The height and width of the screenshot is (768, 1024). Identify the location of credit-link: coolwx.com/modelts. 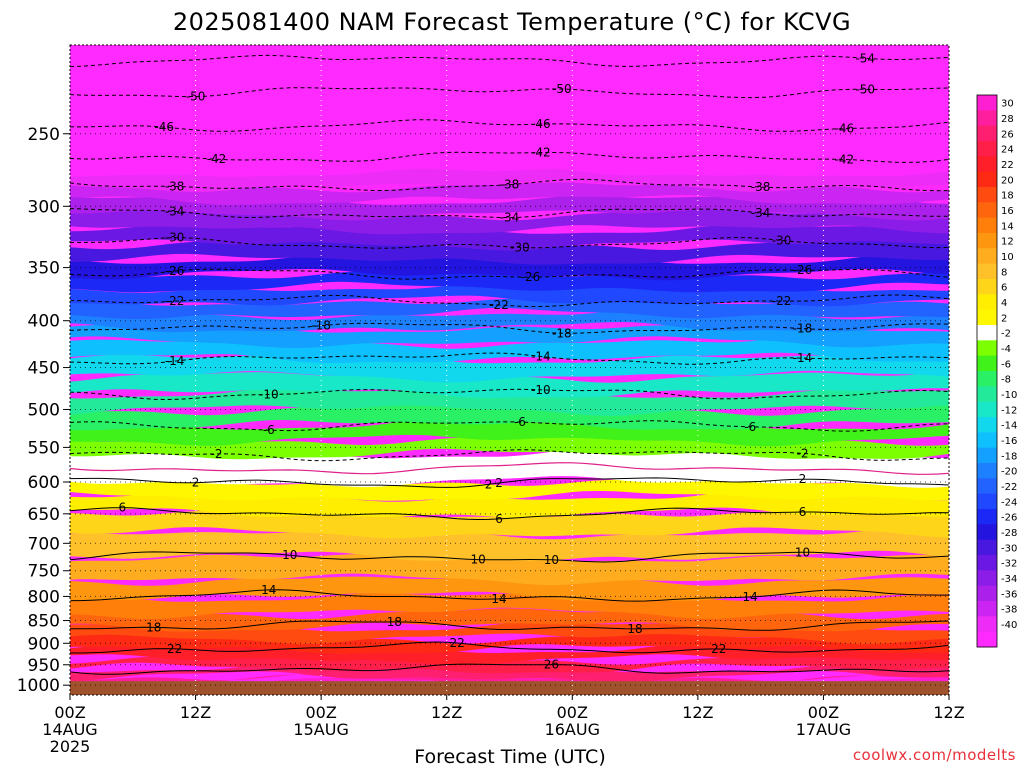
(934, 755).